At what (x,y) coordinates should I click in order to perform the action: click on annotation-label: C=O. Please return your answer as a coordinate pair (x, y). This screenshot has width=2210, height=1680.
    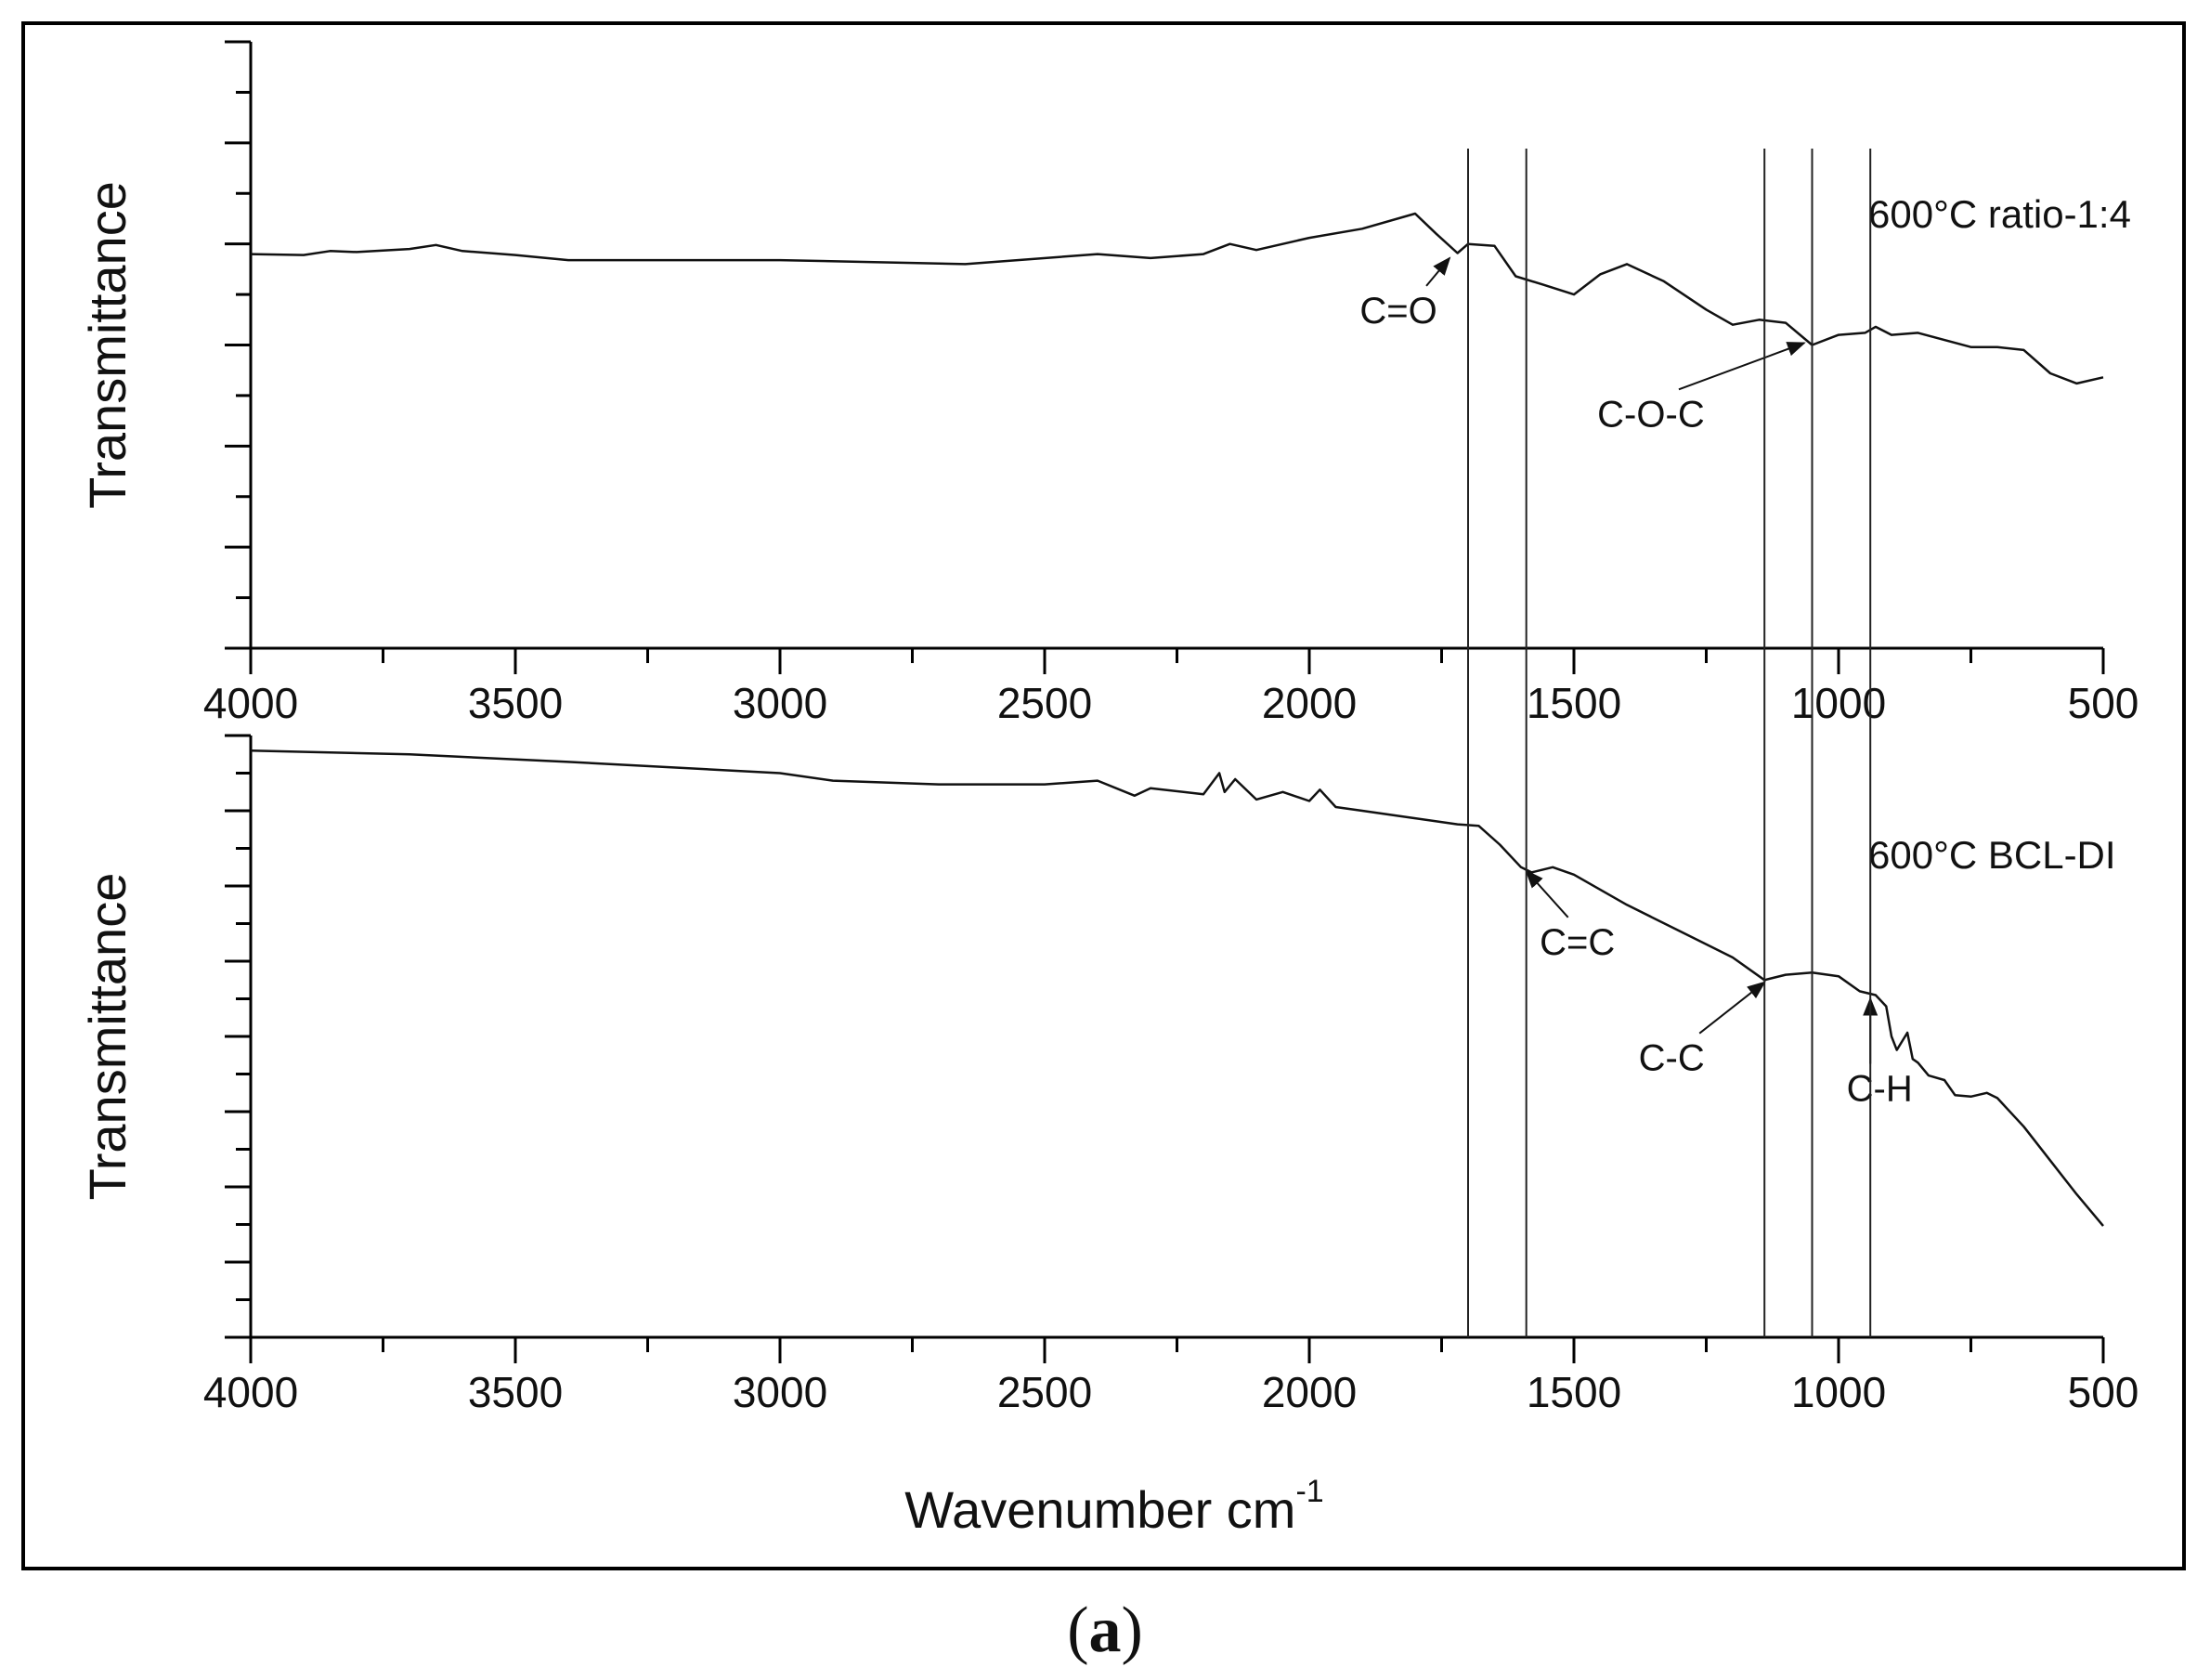
    Looking at the image, I should click on (1397, 311).